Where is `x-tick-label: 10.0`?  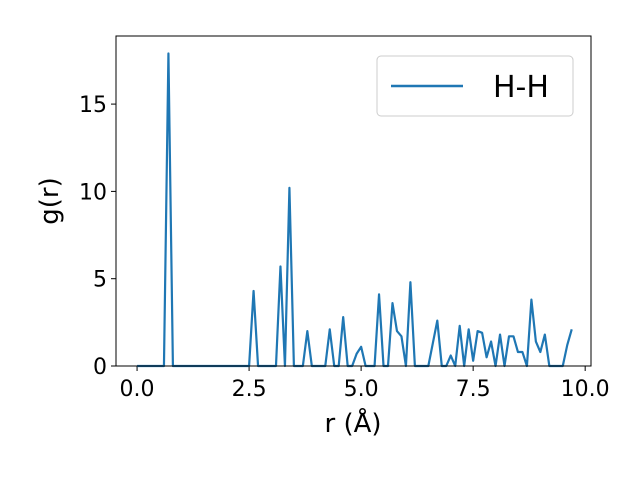
x-tick-label: 10.0 is located at coordinates (585, 389).